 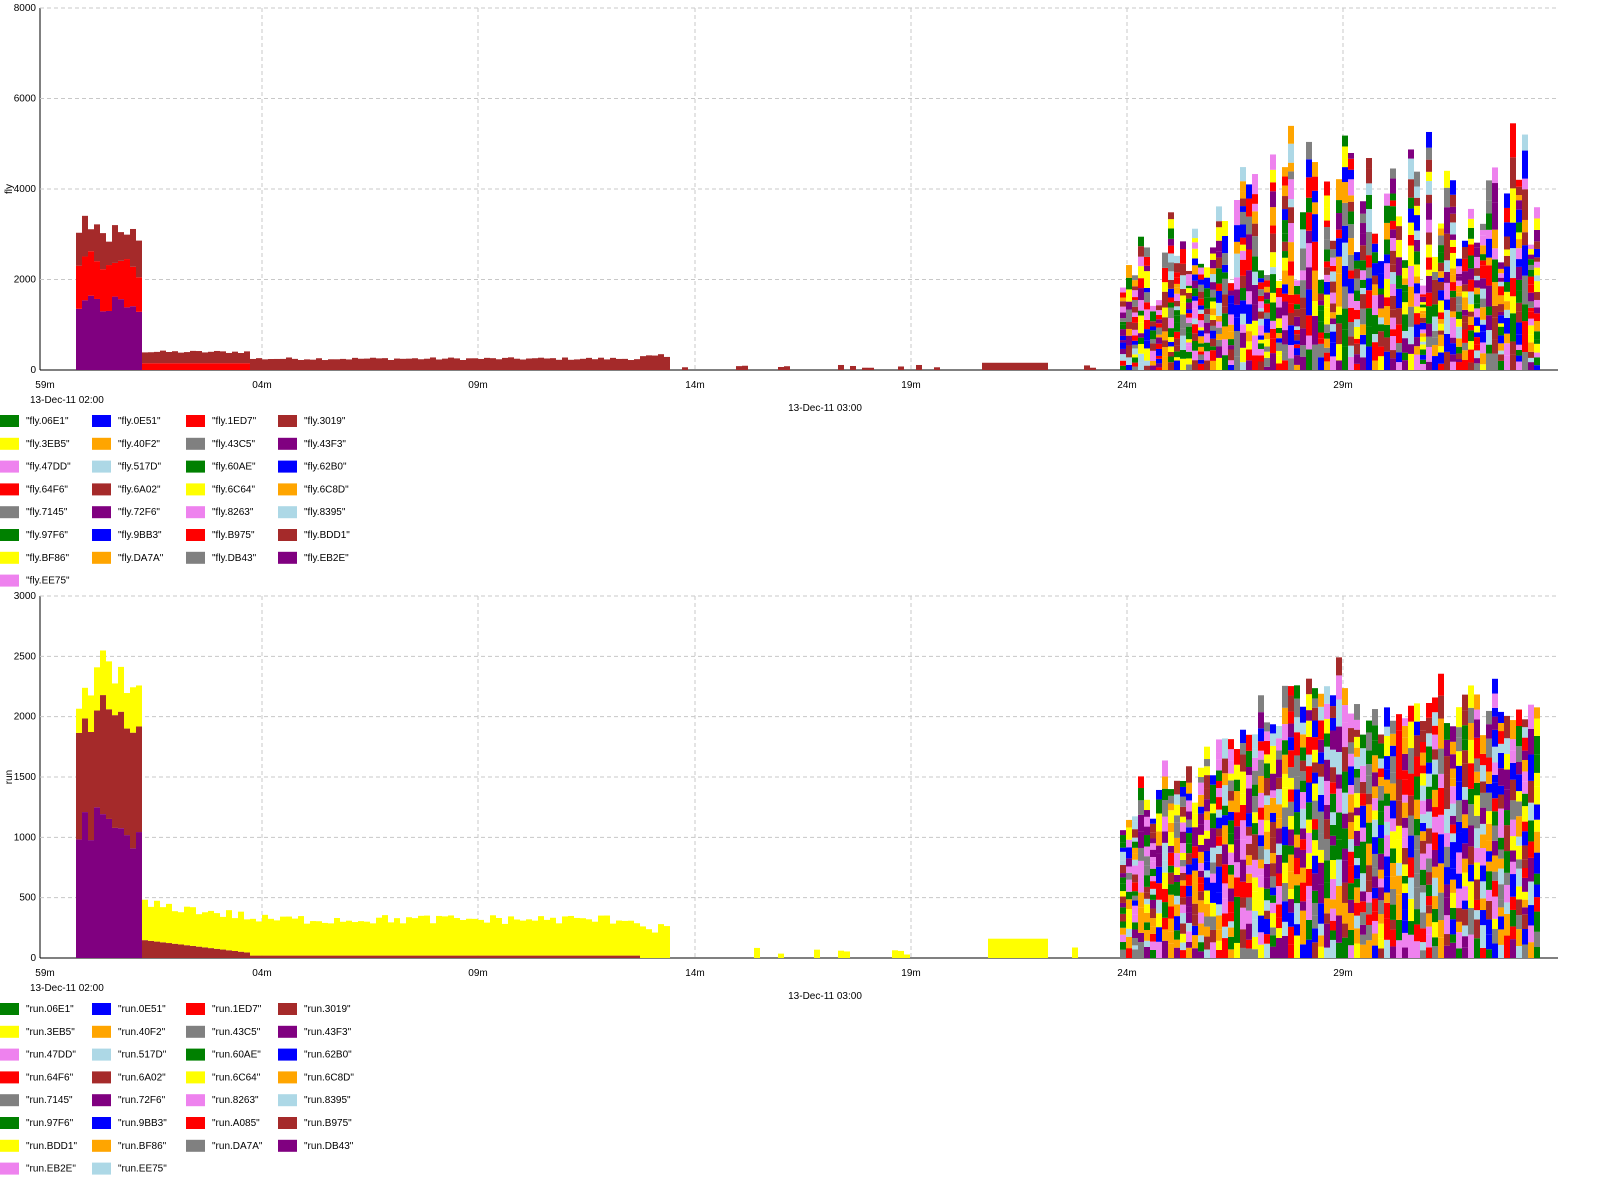 What do you see at coordinates (139, 421) in the screenshot?
I see `legend-label: "fly.0E51"` at bounding box center [139, 421].